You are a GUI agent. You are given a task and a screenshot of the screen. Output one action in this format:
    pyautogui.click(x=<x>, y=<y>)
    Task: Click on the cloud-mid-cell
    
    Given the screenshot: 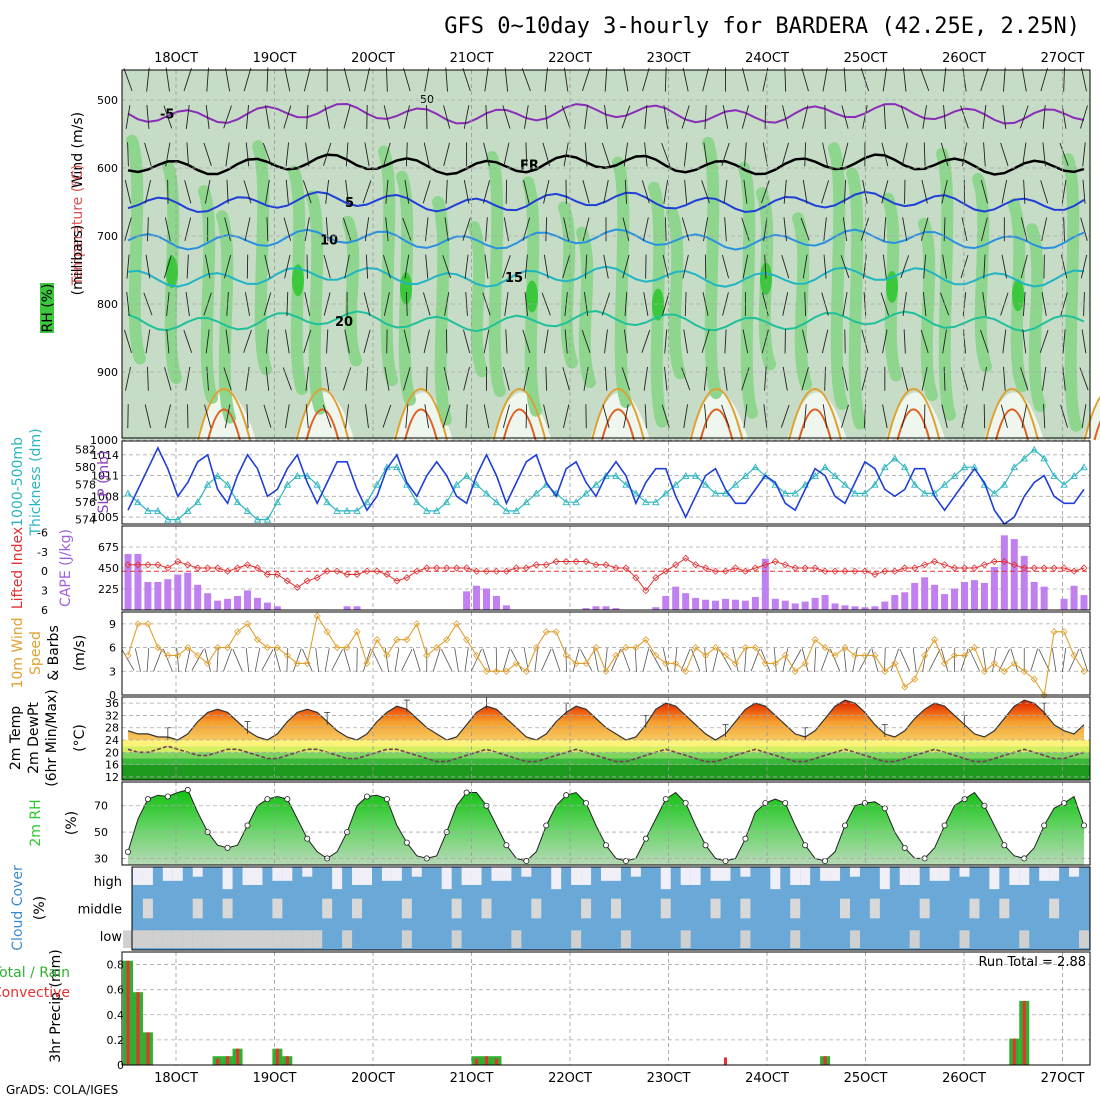 What is the action you would take?
    pyautogui.click(x=586, y=908)
    